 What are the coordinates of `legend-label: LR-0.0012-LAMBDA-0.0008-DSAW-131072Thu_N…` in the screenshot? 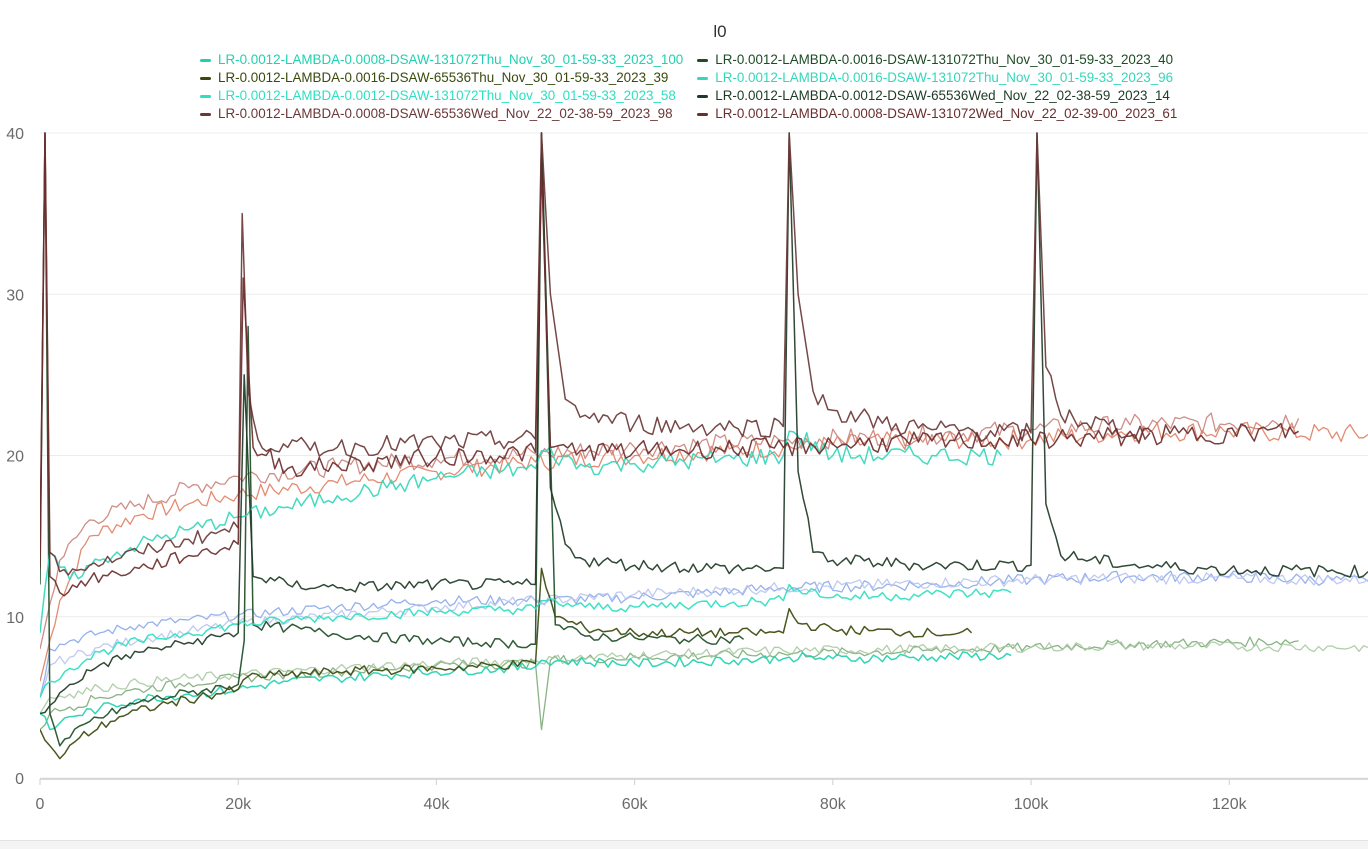 It's located at (451, 59).